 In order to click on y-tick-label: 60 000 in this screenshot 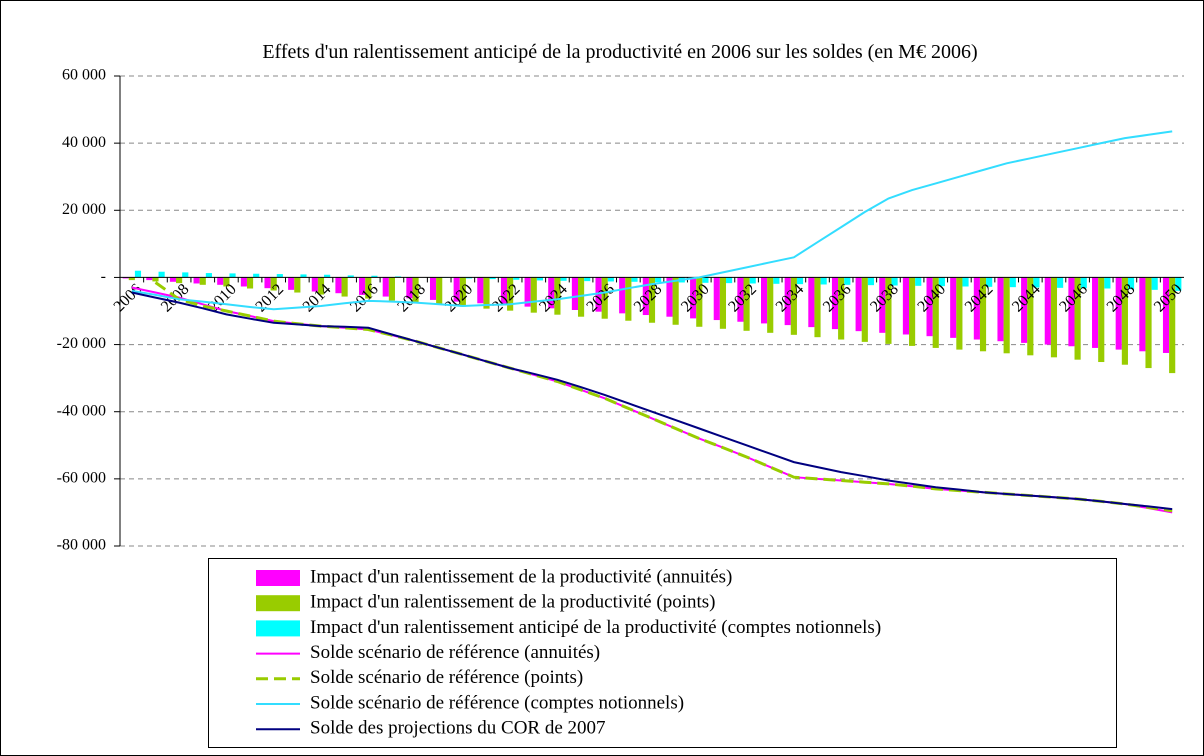, I will do `click(84, 75)`.